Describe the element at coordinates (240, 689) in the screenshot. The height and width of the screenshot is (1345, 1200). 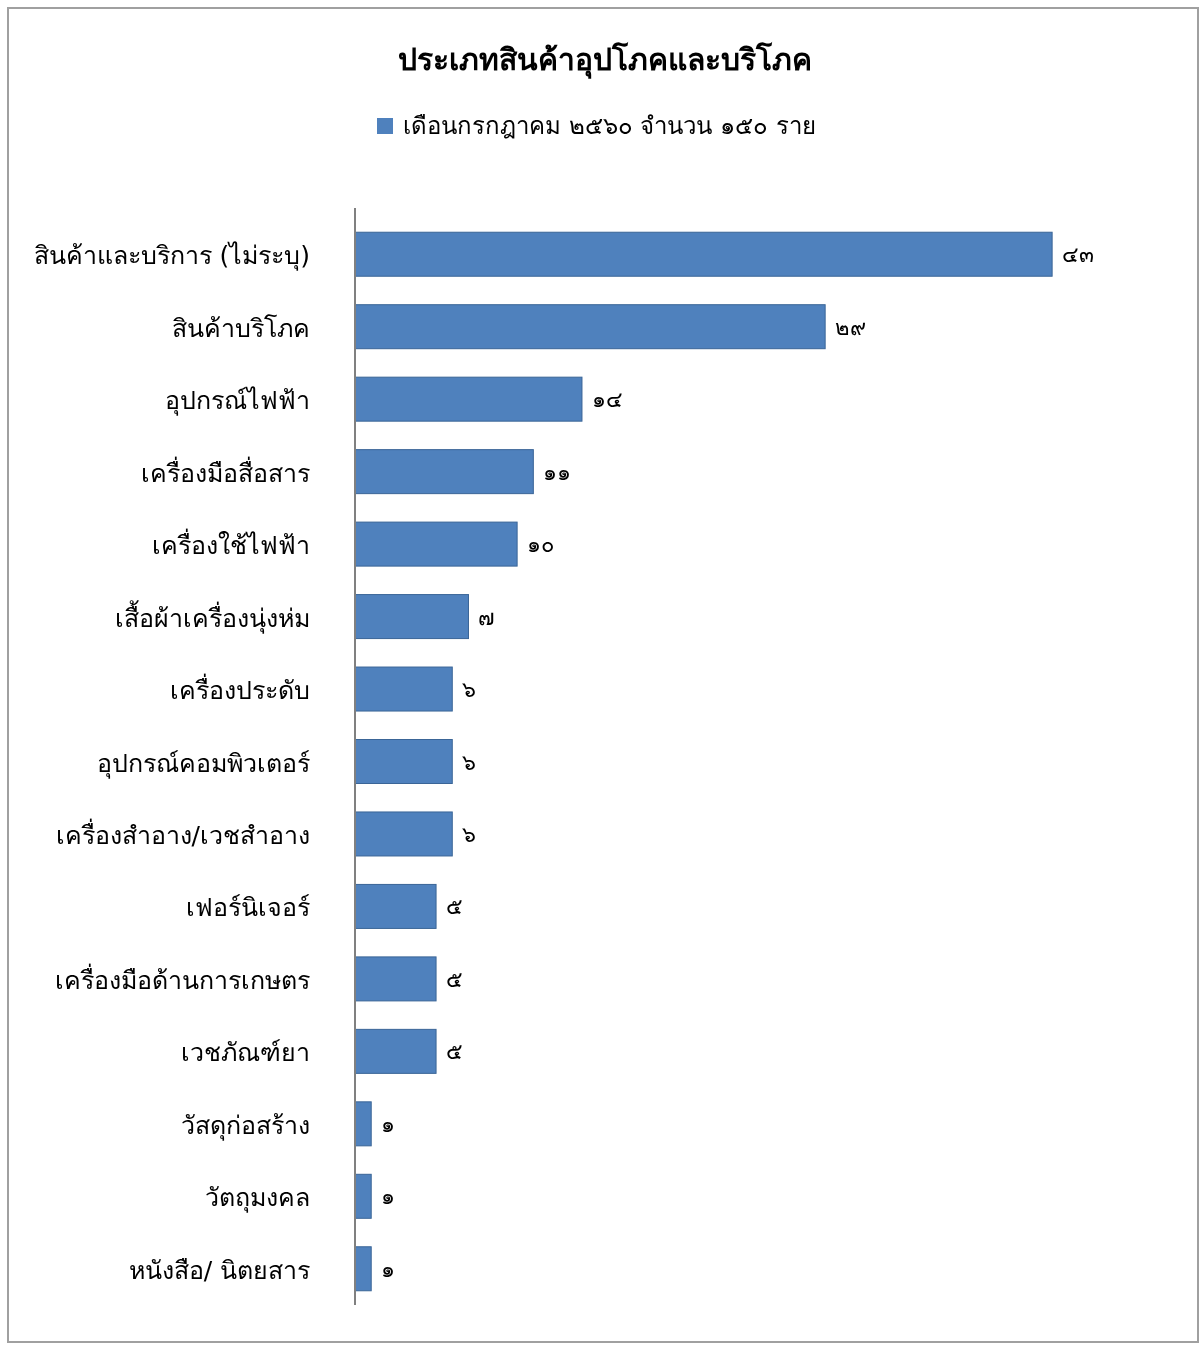
I see `y-tick-label: เครื่องประดับ` at that location.